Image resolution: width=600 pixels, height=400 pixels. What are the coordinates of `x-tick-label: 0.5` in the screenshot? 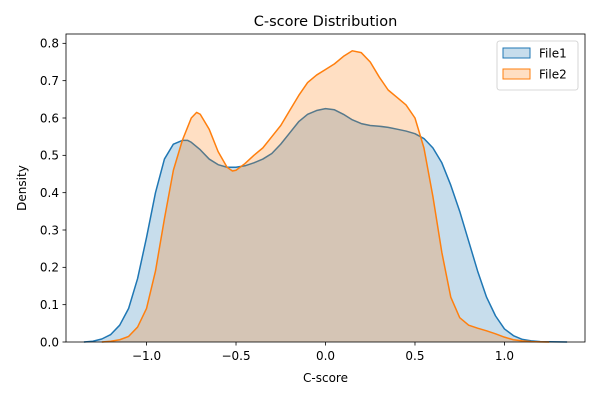 It's located at (414, 356).